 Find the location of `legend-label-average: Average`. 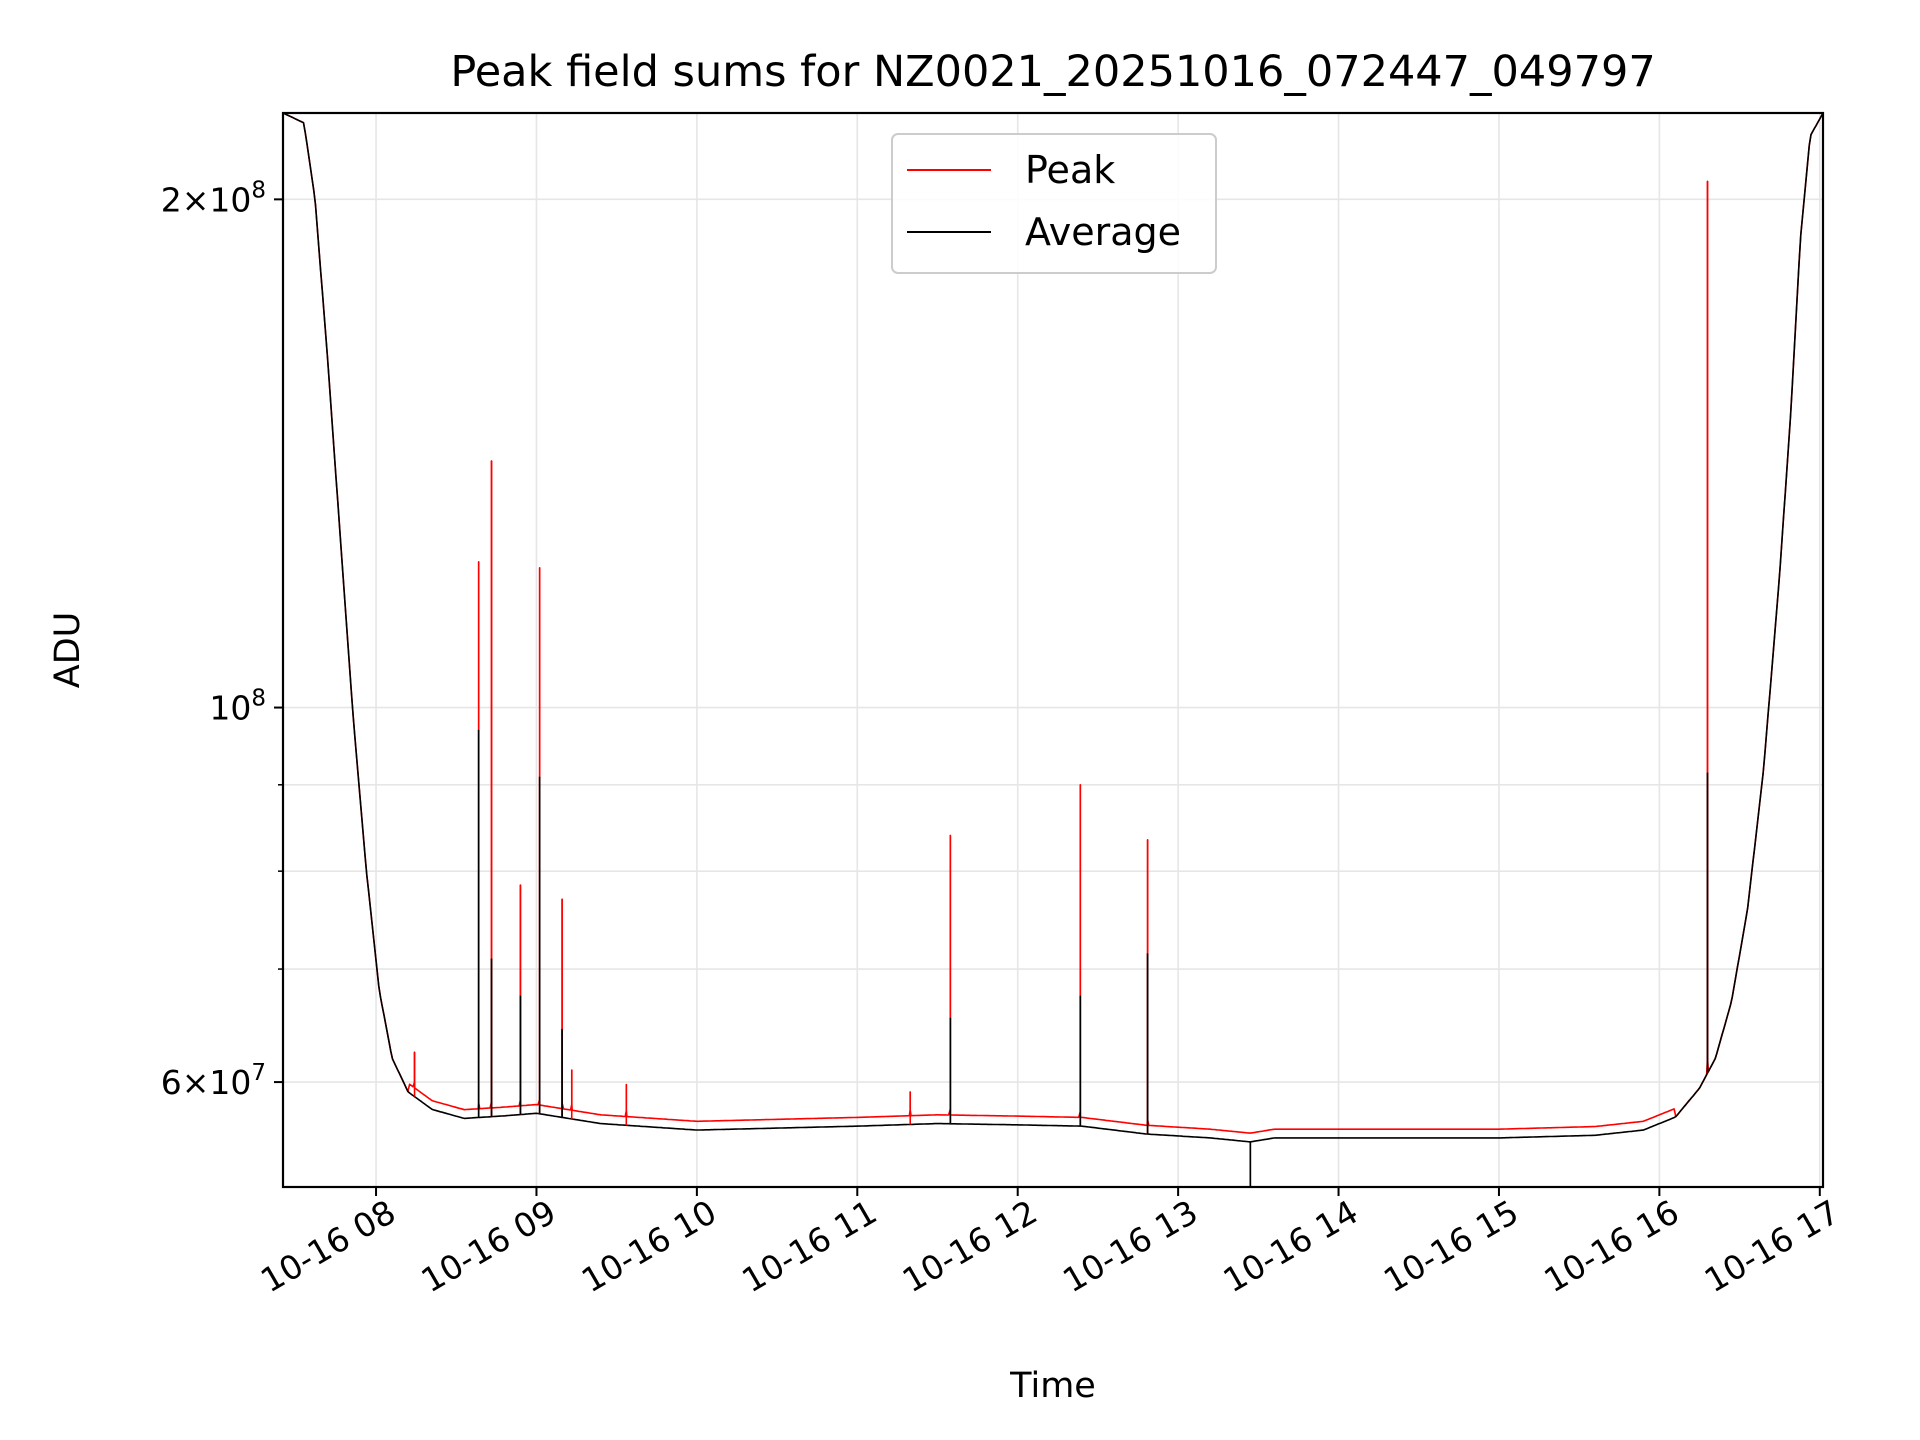

legend-label-average: Average is located at coordinates (1103, 232).